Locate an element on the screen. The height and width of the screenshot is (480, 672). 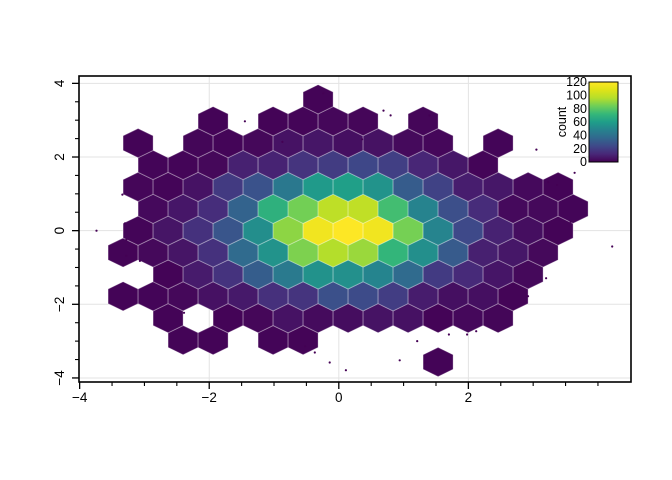
y-axis-tick-label: 0 is located at coordinates (59, 231).